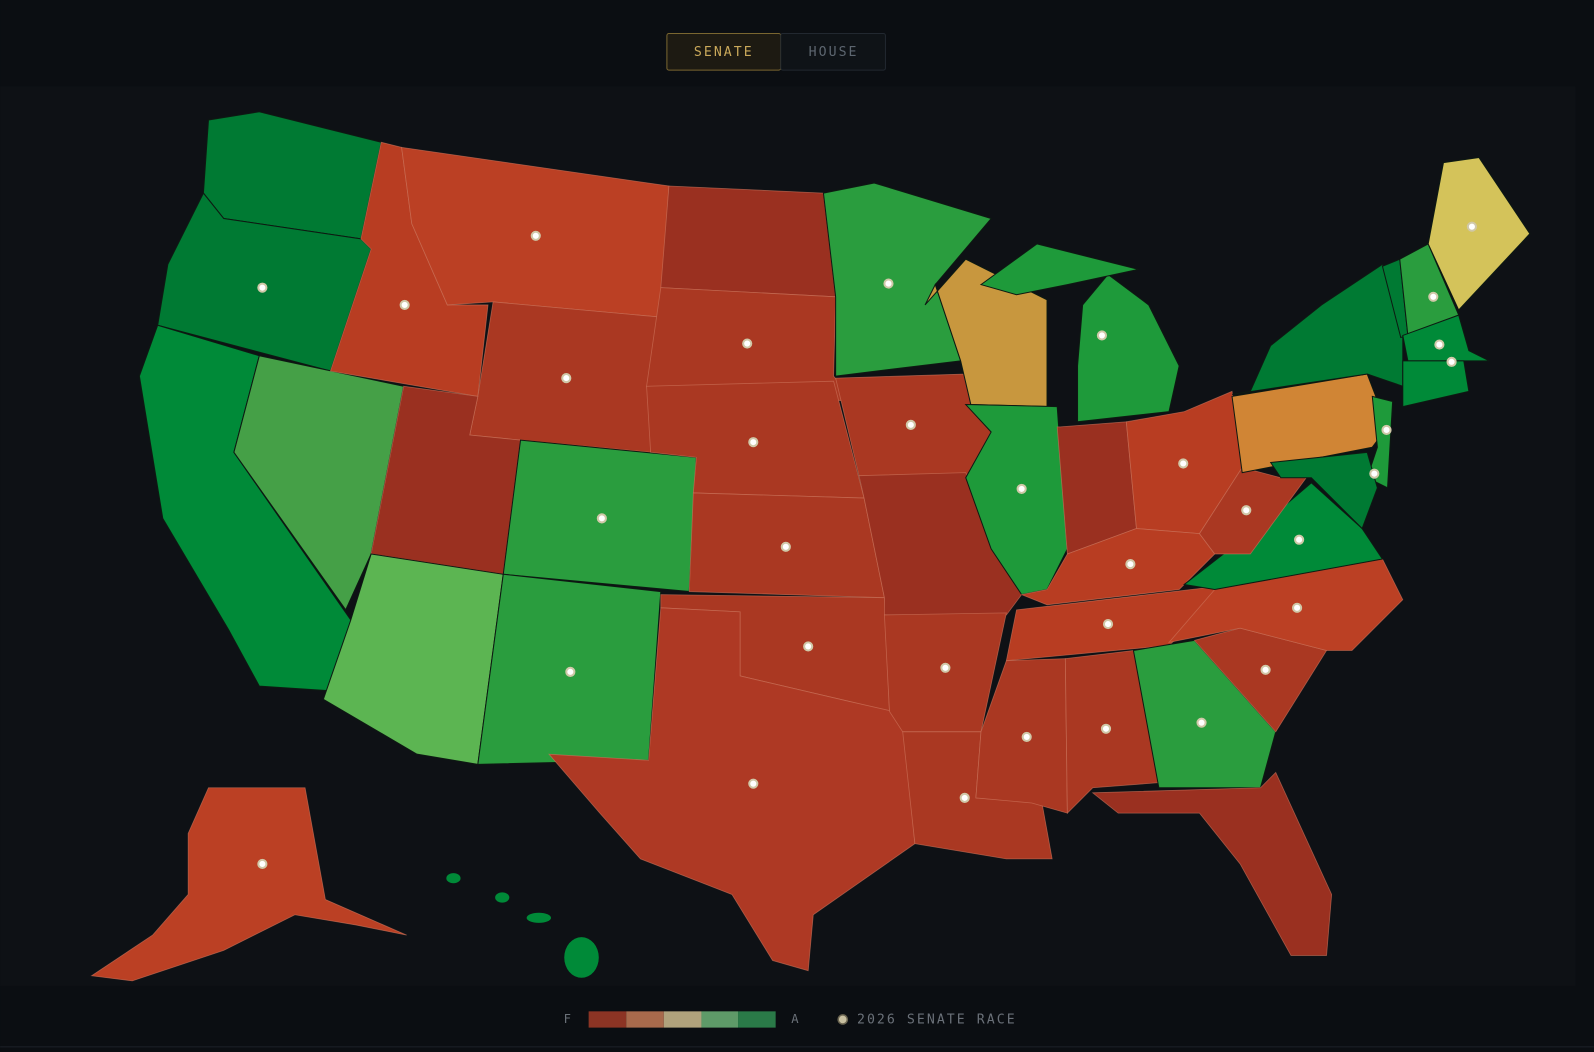  I want to click on tab, so click(833, 52).